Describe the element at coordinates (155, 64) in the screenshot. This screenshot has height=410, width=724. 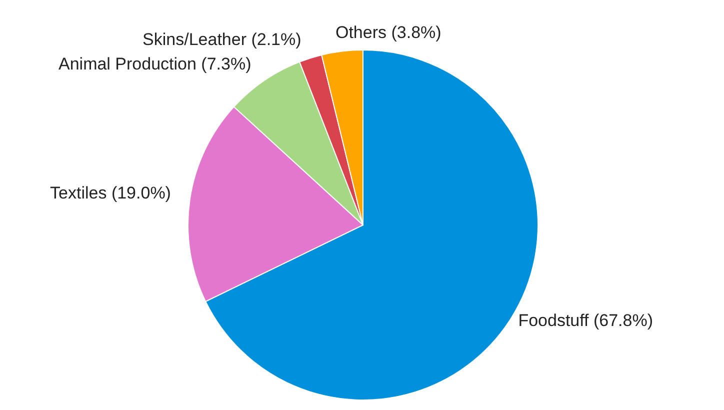
I see `slice-label: Animal Production (7.3%)` at that location.